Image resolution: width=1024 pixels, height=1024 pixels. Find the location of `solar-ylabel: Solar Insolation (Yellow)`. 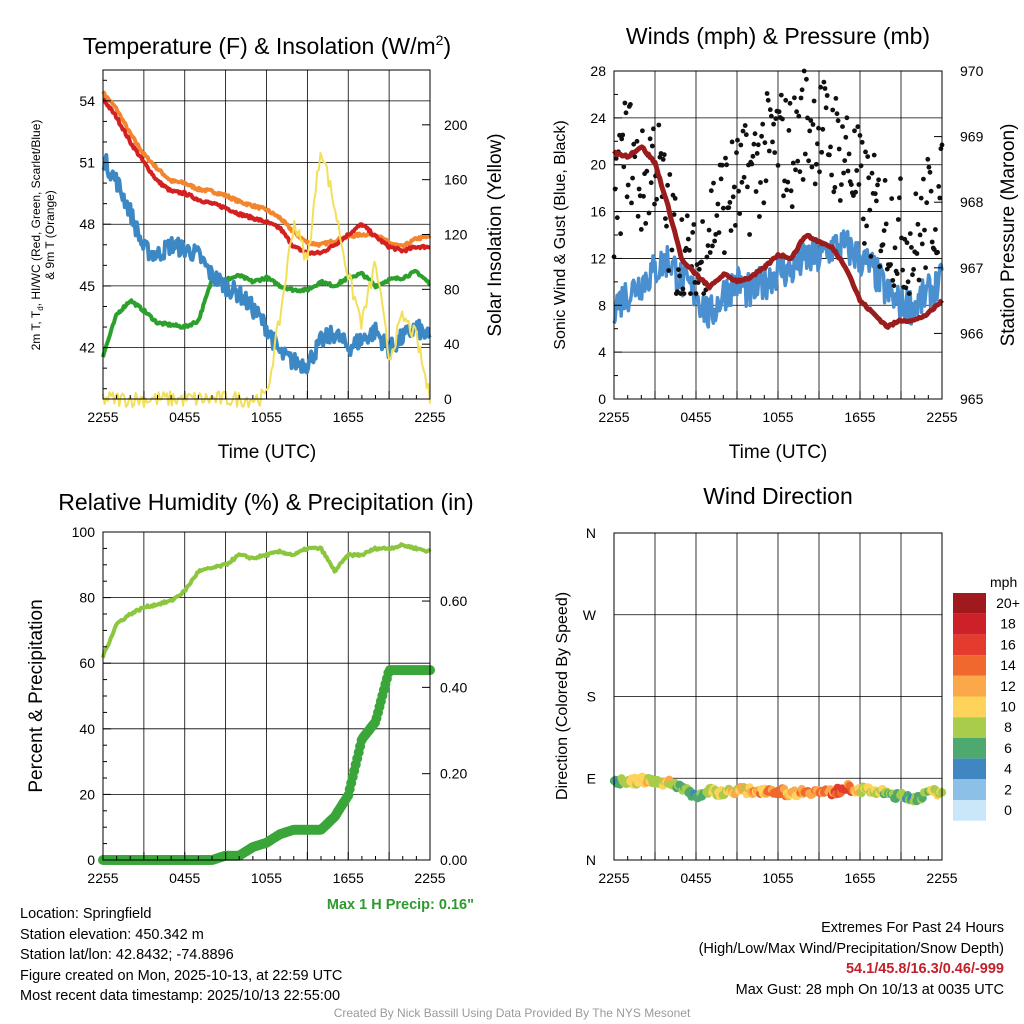

solar-ylabel: Solar Insolation (Yellow) is located at coordinates (495, 234).